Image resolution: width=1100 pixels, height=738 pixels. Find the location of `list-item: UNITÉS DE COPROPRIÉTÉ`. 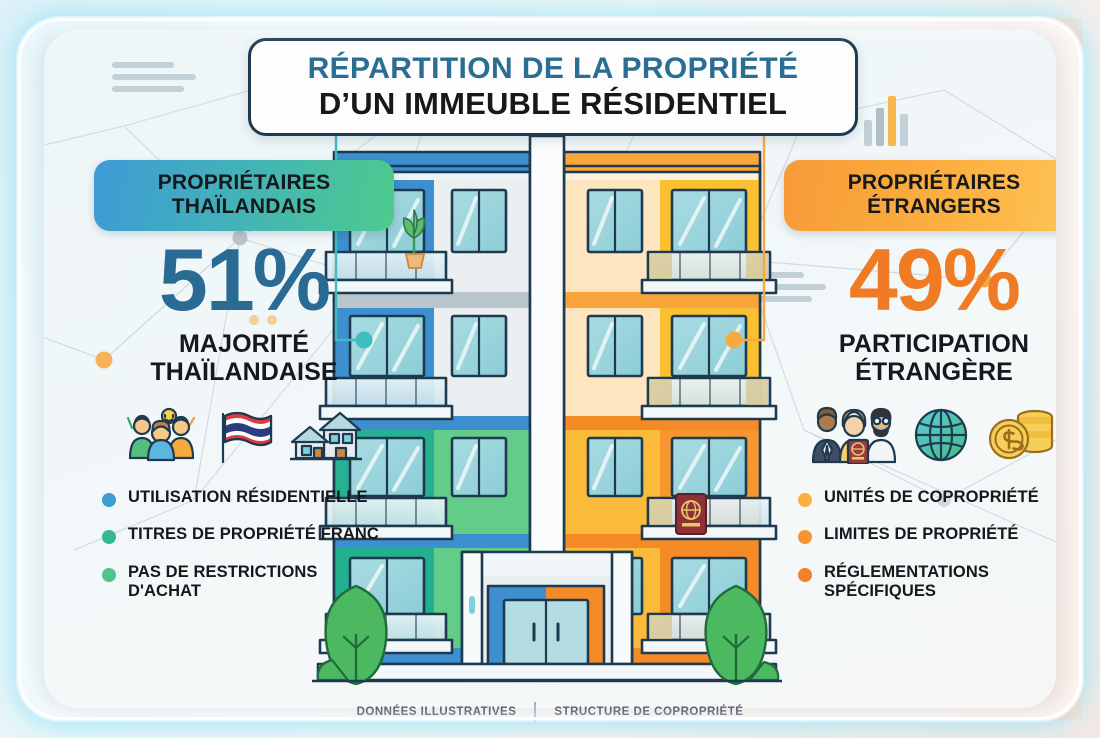

list-item: UNITÉS DE COPROPRIÉTÉ is located at coordinates (927, 497).